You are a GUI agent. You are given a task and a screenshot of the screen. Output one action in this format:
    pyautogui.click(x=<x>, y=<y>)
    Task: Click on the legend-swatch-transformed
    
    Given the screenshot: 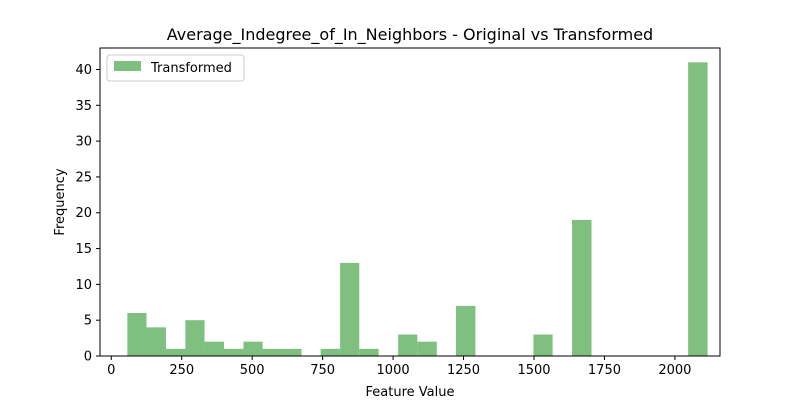 What is the action you would take?
    pyautogui.click(x=127, y=66)
    